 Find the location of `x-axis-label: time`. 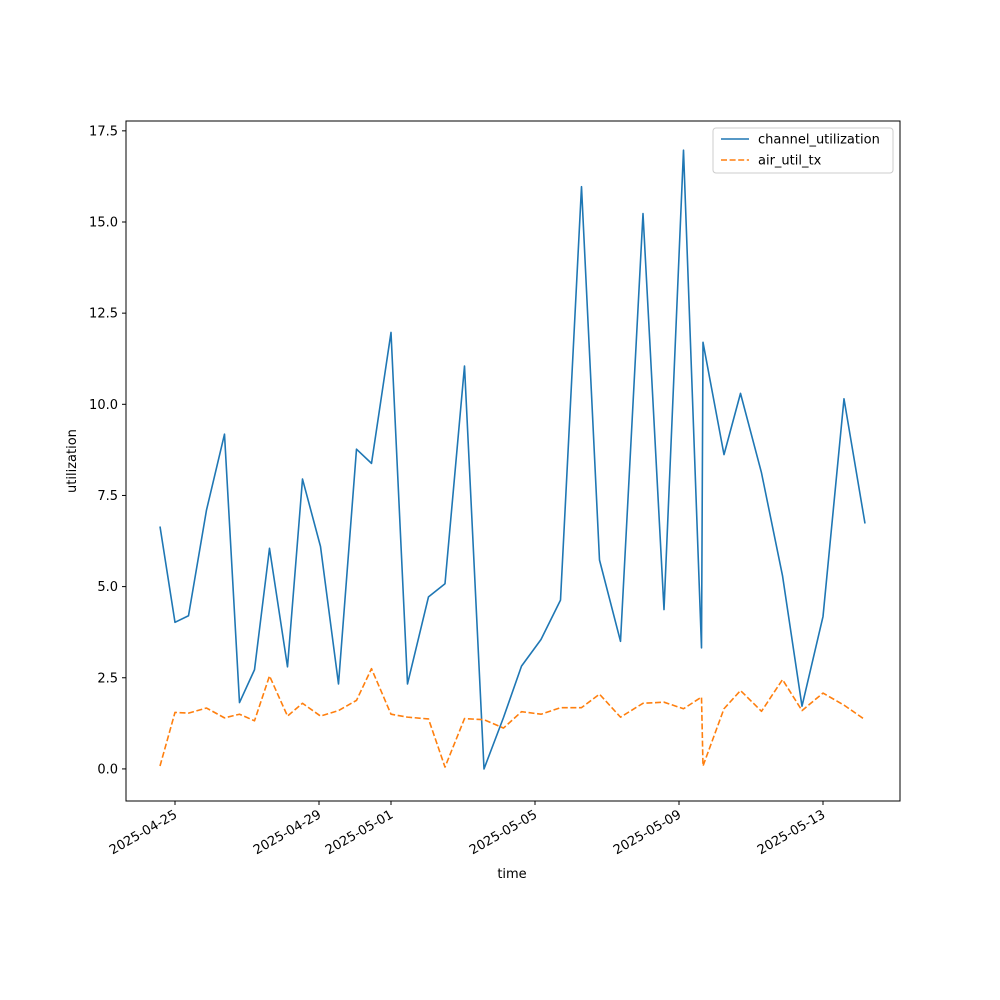

x-axis-label: time is located at coordinates (511, 874).